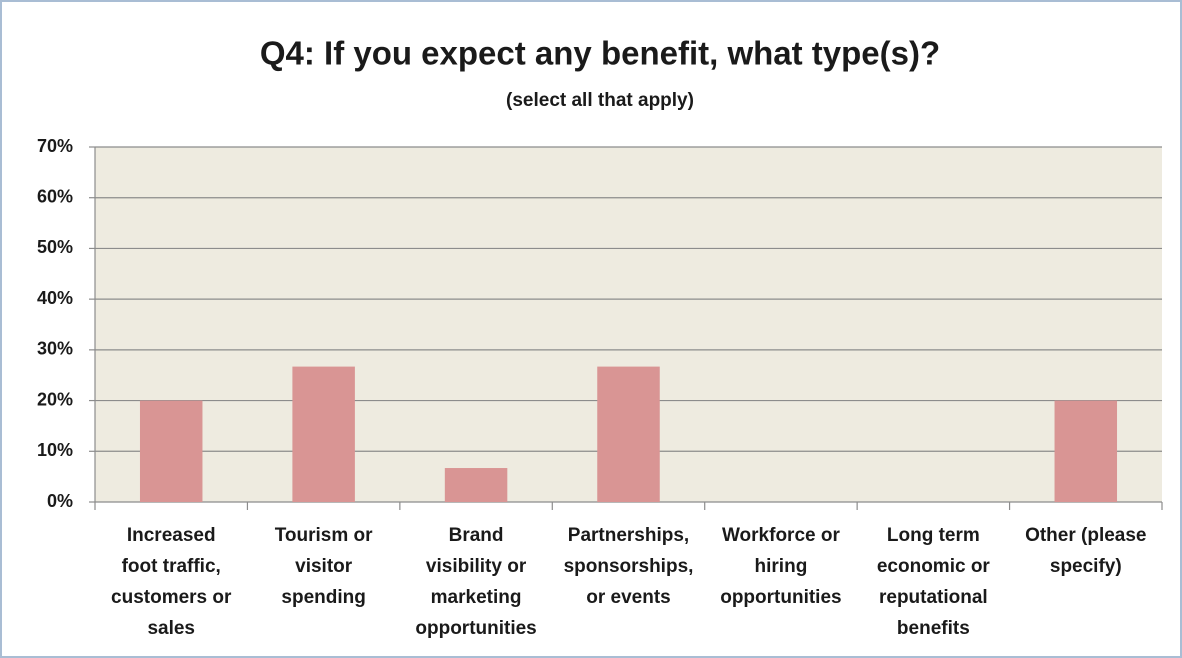  Describe the element at coordinates (323, 597) in the screenshot. I see `x-tick-label: spending` at that location.